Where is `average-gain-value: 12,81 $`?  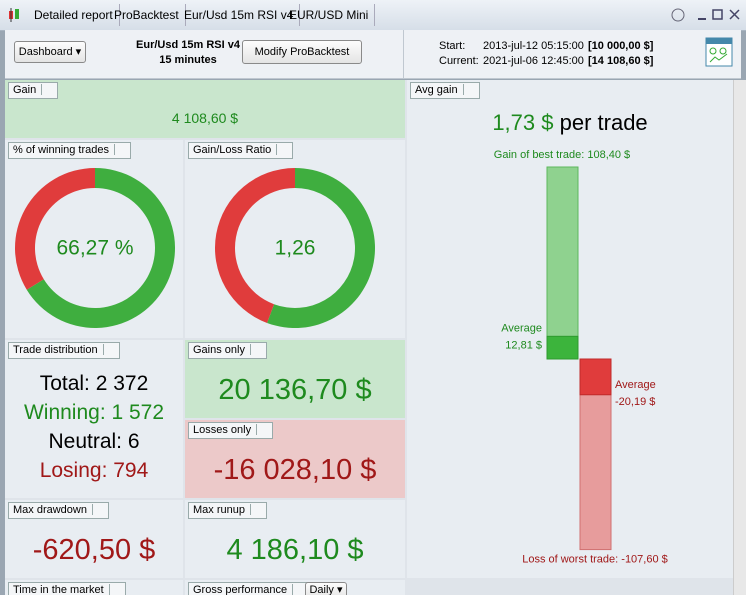 average-gain-value: 12,81 $ is located at coordinates (523, 345).